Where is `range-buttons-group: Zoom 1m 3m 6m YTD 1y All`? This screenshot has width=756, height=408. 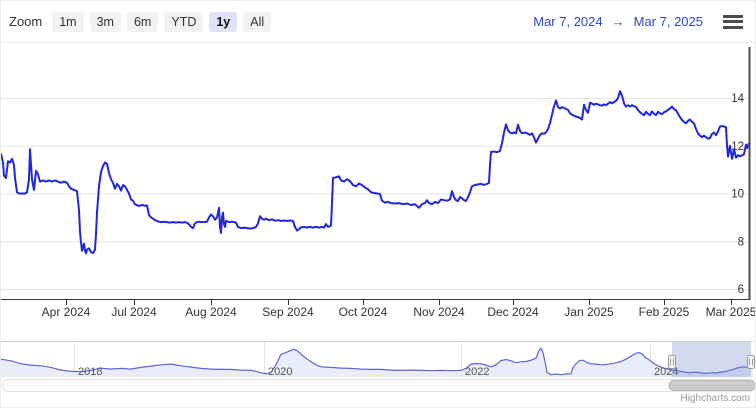
range-buttons-group: Zoom 1m 3m 6m YTD 1y All is located at coordinates (140, 21).